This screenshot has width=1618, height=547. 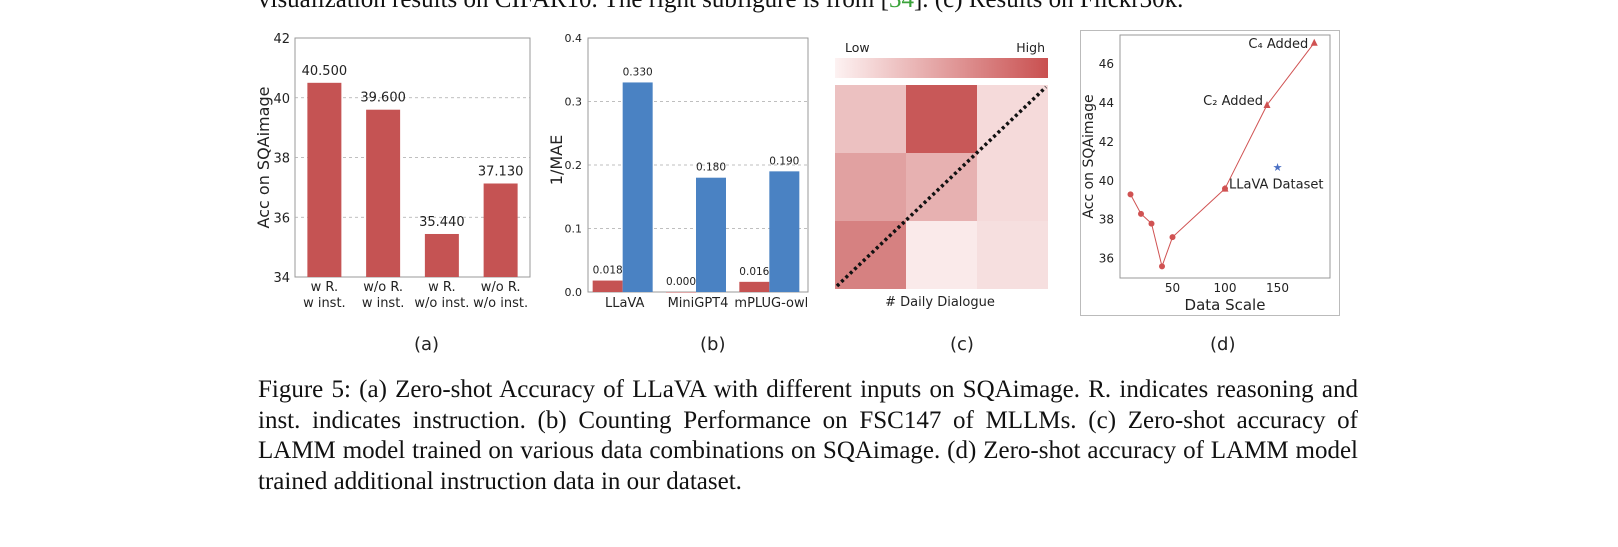 I want to click on bar-value-label: 39.600, so click(x=383, y=98).